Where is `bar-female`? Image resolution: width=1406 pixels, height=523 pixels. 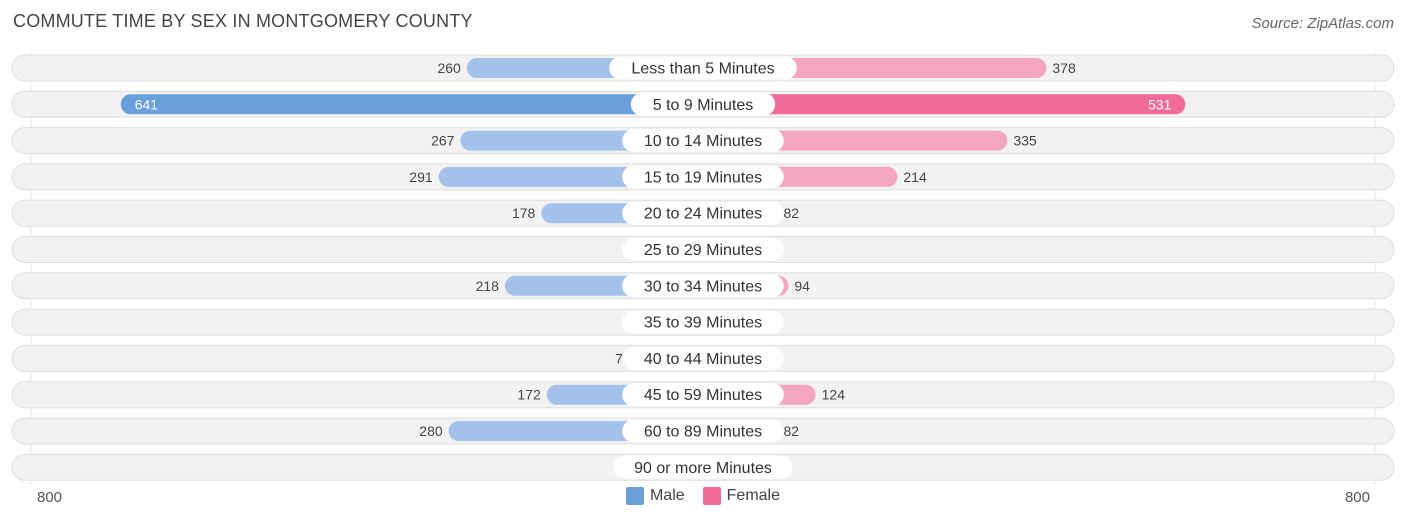 bar-female is located at coordinates (939, 104).